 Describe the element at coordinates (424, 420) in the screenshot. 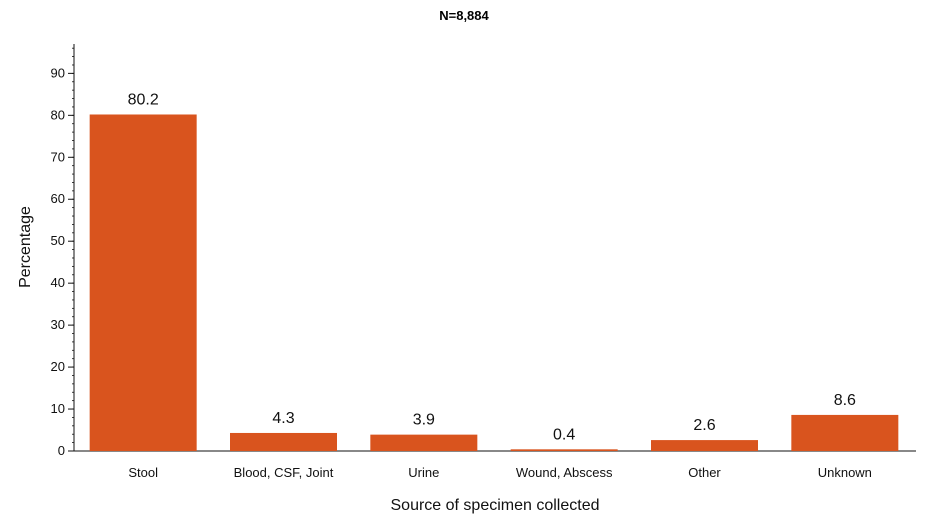

I see `data-label: 3.9` at that location.